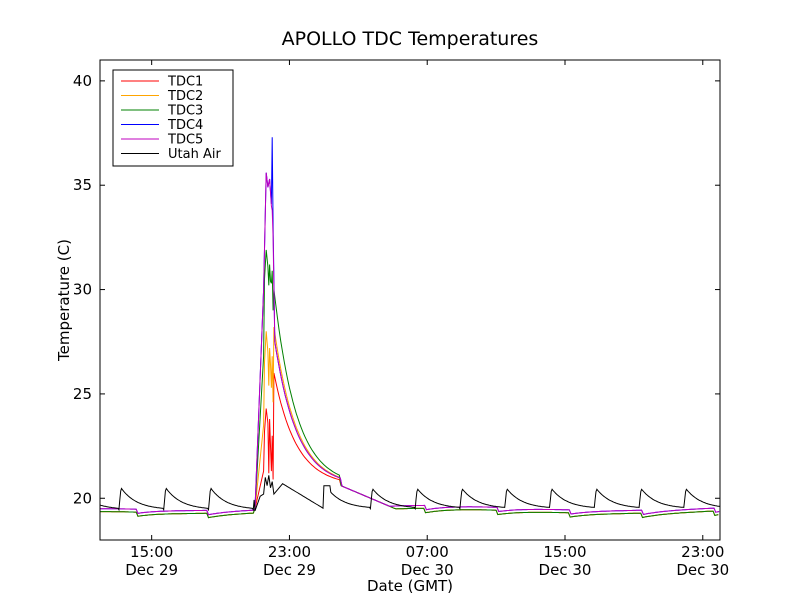 The height and width of the screenshot is (600, 800). I want to click on y-tick-label: 40, so click(82, 81).